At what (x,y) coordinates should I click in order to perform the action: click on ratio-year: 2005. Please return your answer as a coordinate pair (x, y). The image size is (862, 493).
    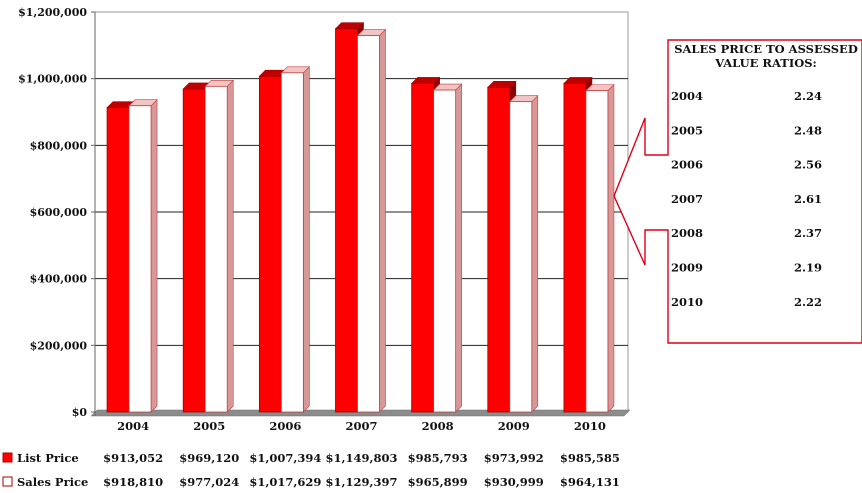
    Looking at the image, I should click on (687, 130).